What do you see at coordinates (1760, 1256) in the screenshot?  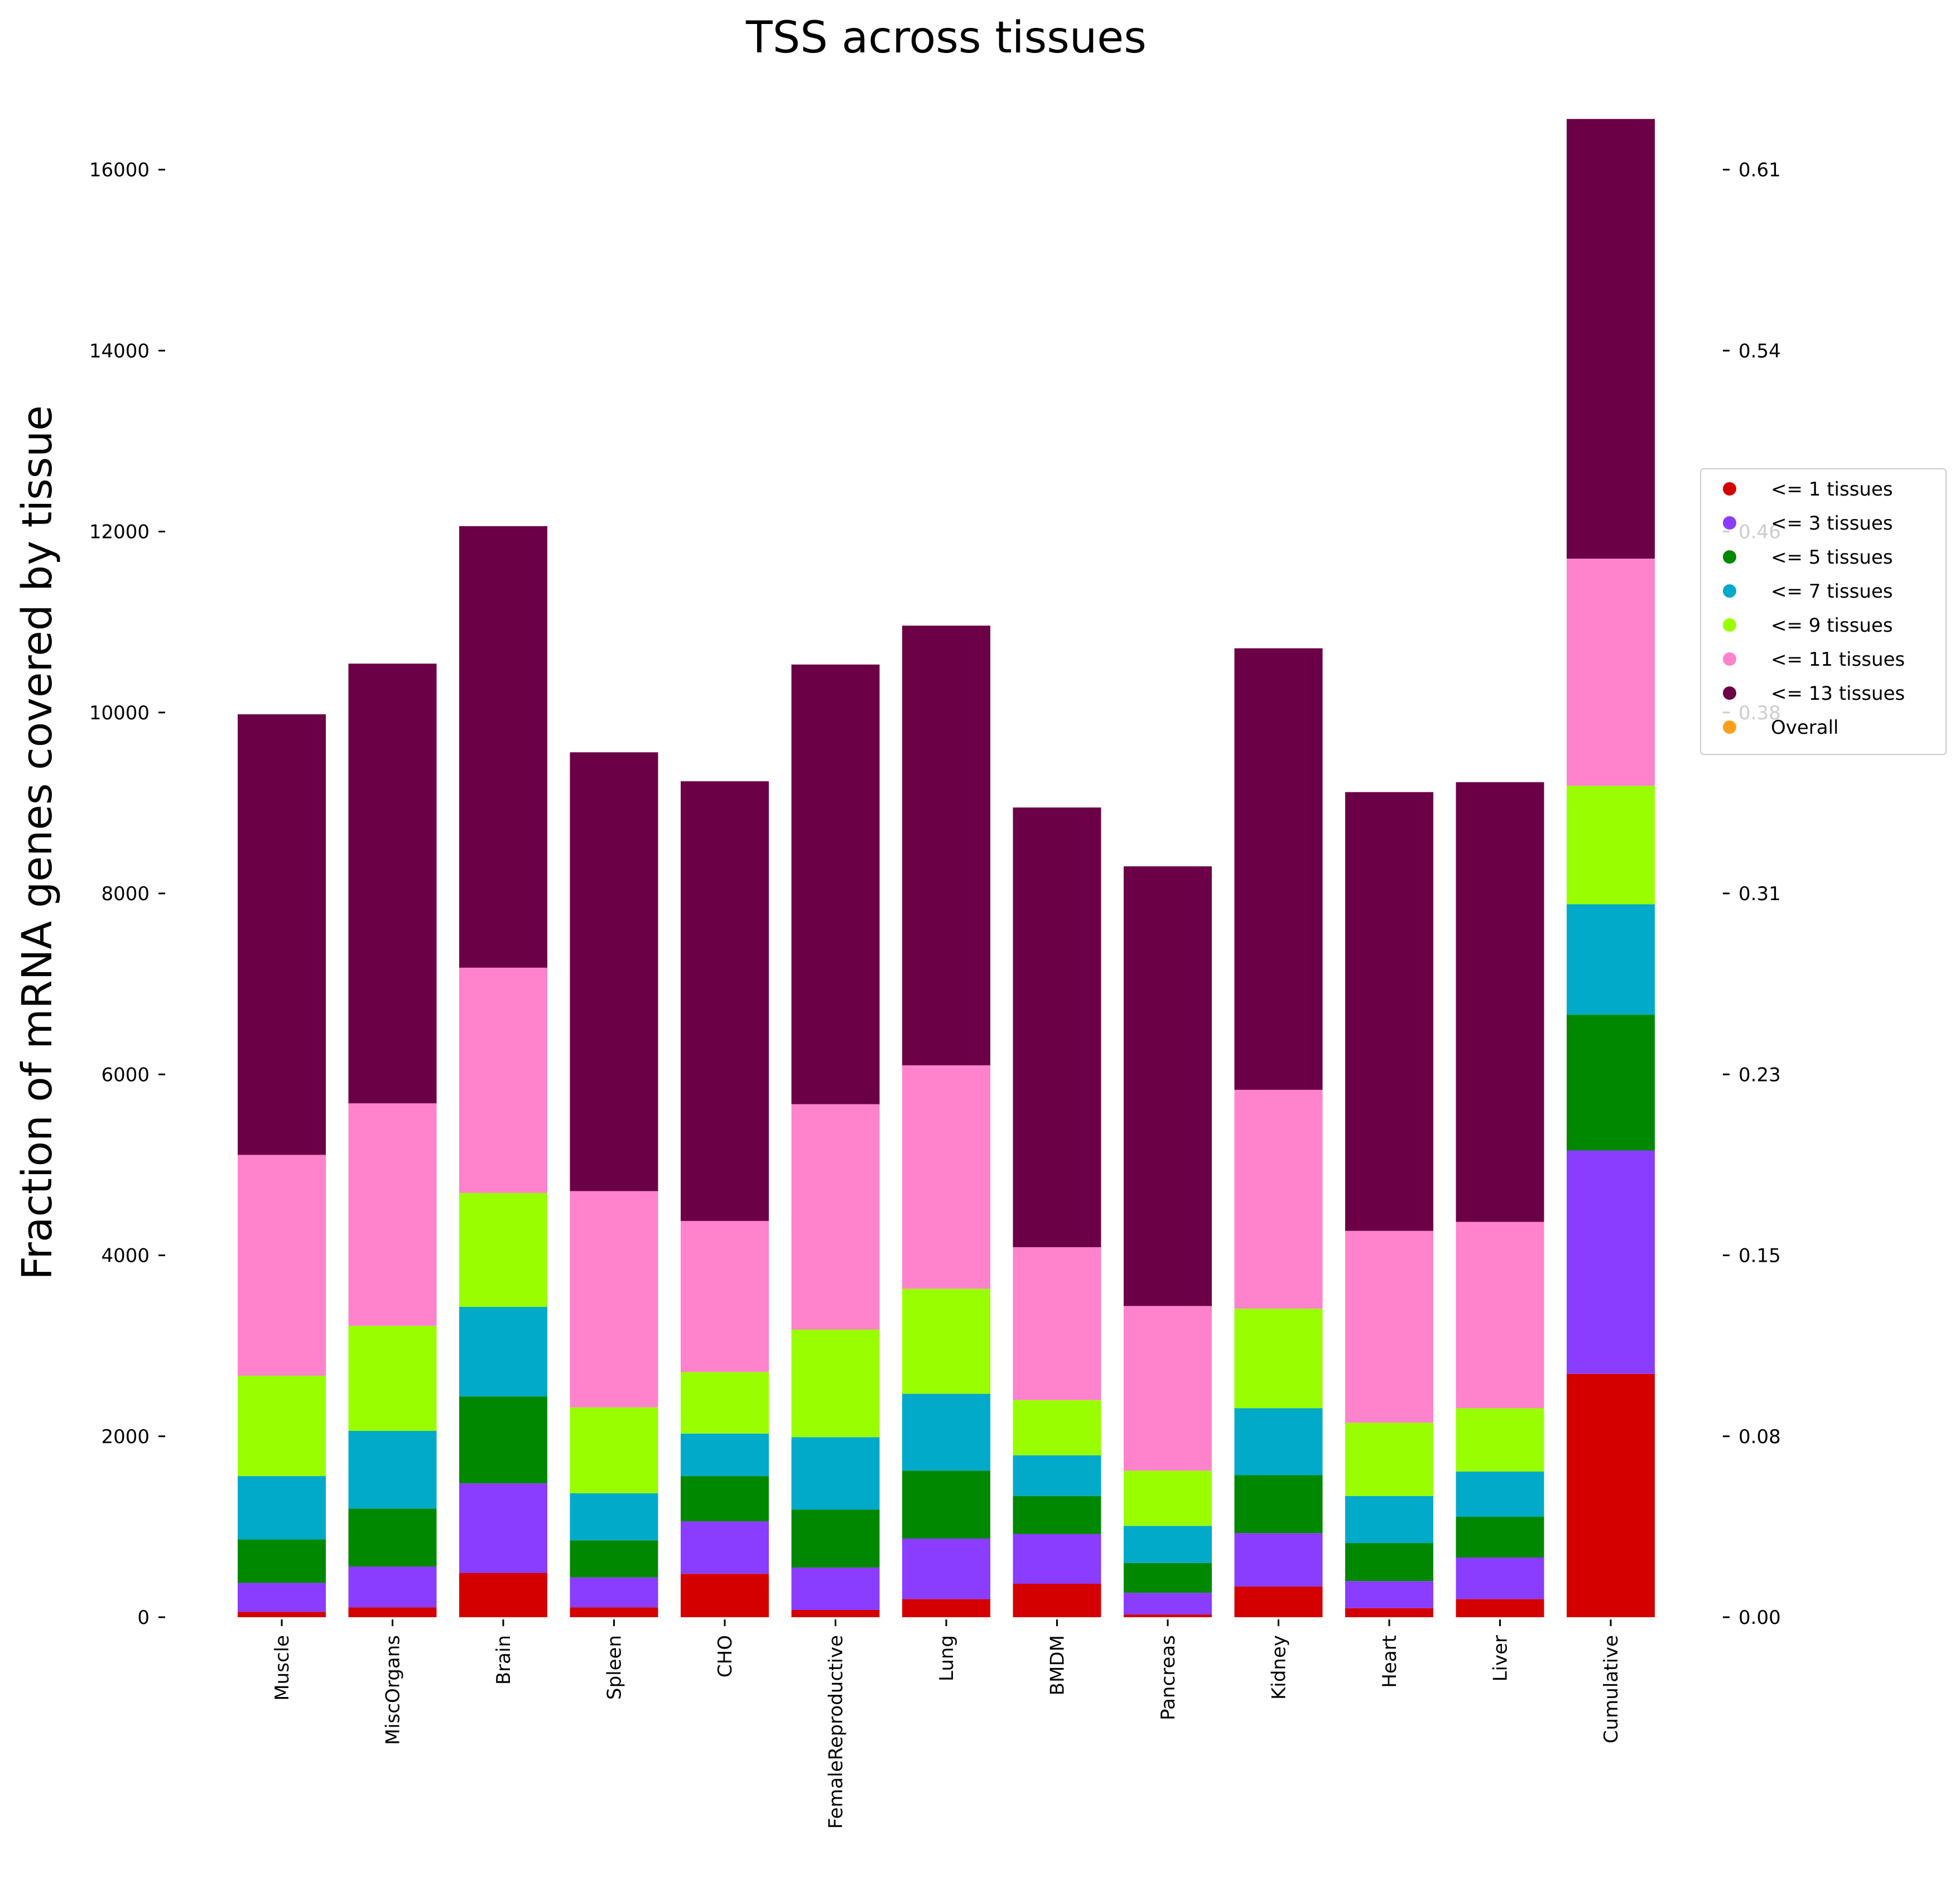 I see `right-tick-label: 0.15` at bounding box center [1760, 1256].